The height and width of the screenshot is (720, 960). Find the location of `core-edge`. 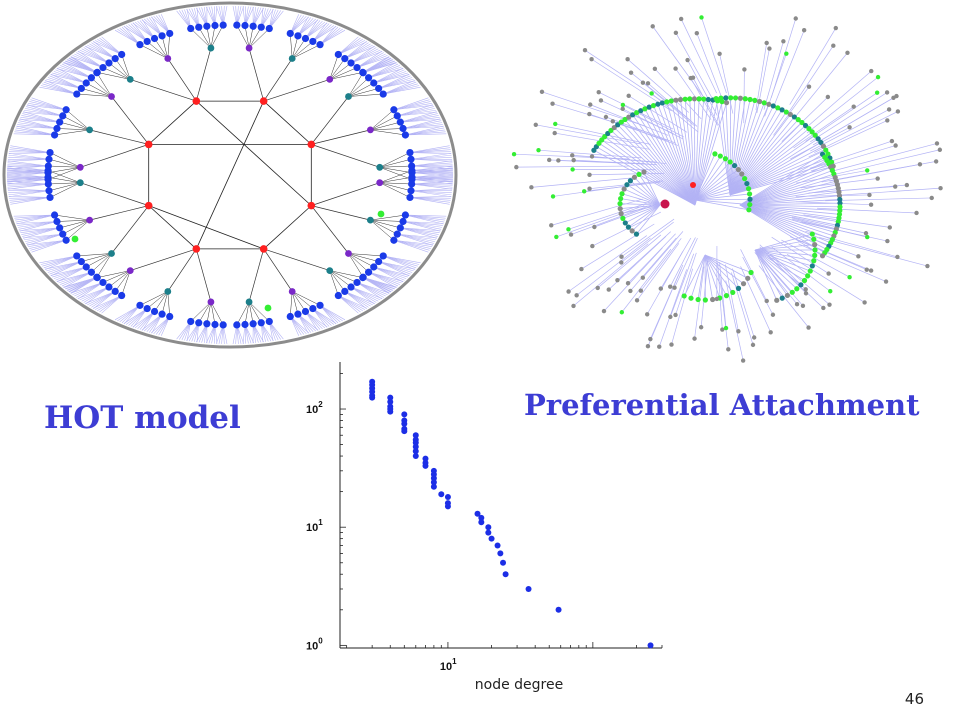

core-edge is located at coordinates (287, 227).